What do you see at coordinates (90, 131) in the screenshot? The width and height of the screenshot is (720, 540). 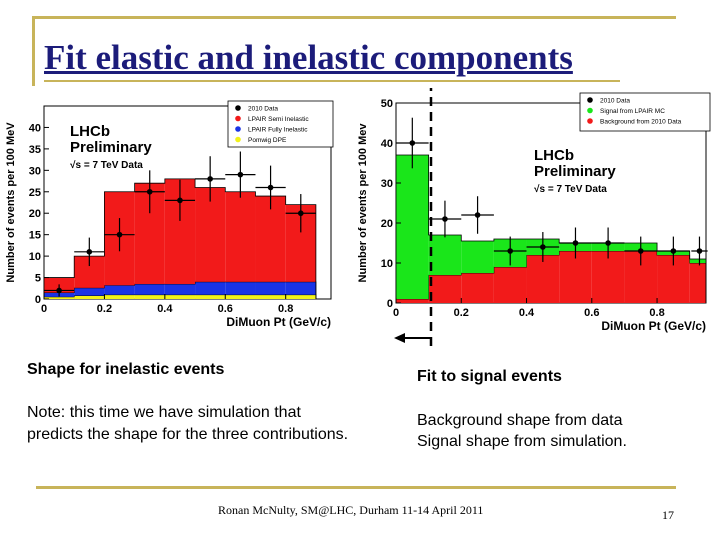 I see `annotation-lhcb: LHCb` at bounding box center [90, 131].